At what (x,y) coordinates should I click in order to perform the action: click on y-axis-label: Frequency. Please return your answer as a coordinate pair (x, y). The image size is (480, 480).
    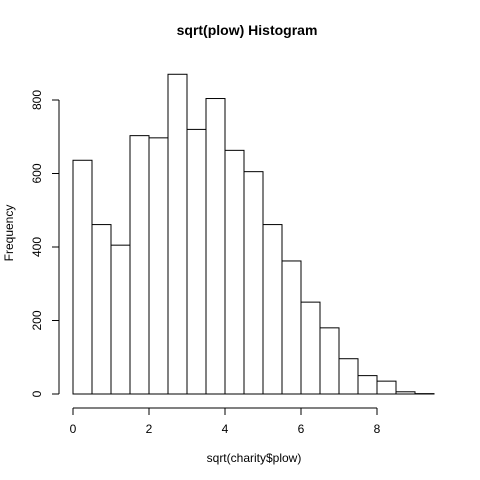
    Looking at the image, I should click on (9, 233).